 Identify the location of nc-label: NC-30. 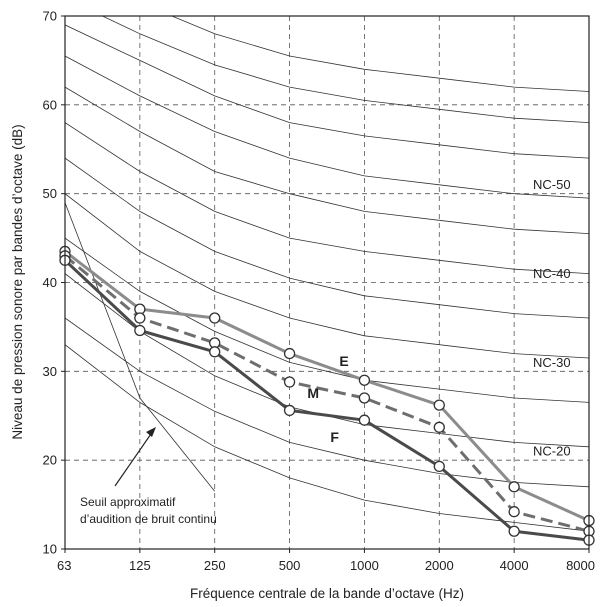
(552, 362).